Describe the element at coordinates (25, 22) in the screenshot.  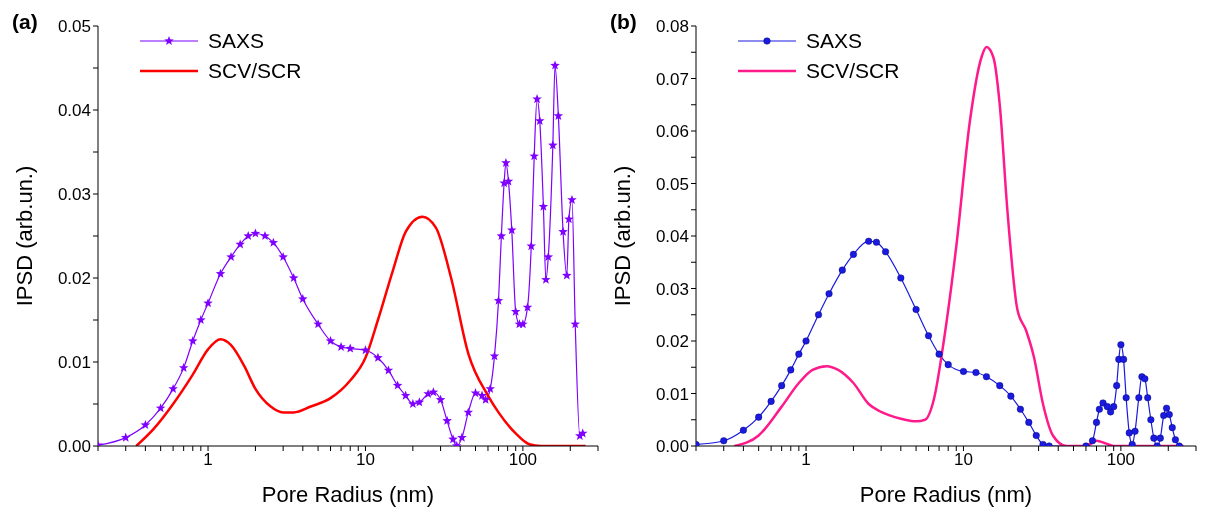
I see `chart-title: (a)` at that location.